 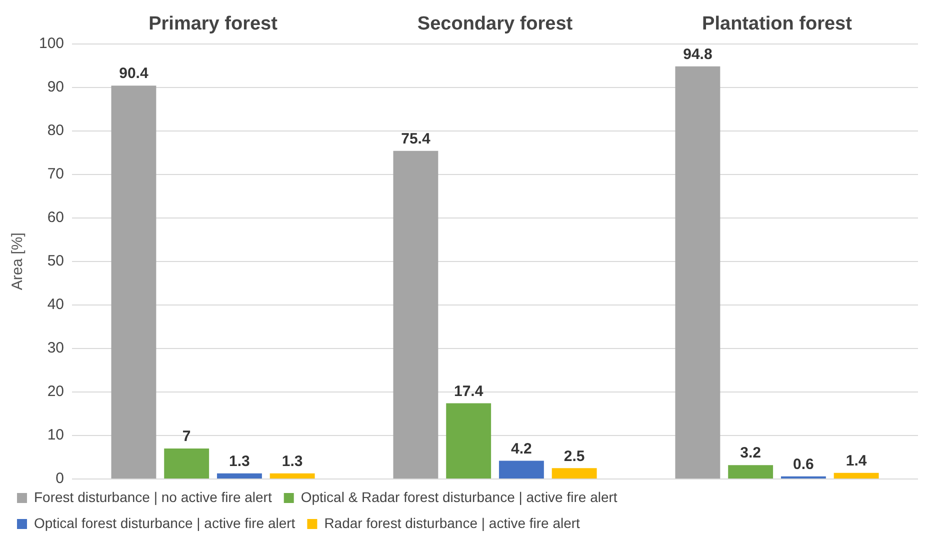 What do you see at coordinates (165, 522) in the screenshot?
I see `legend-label: Optical forest disturbance | active fire alert` at bounding box center [165, 522].